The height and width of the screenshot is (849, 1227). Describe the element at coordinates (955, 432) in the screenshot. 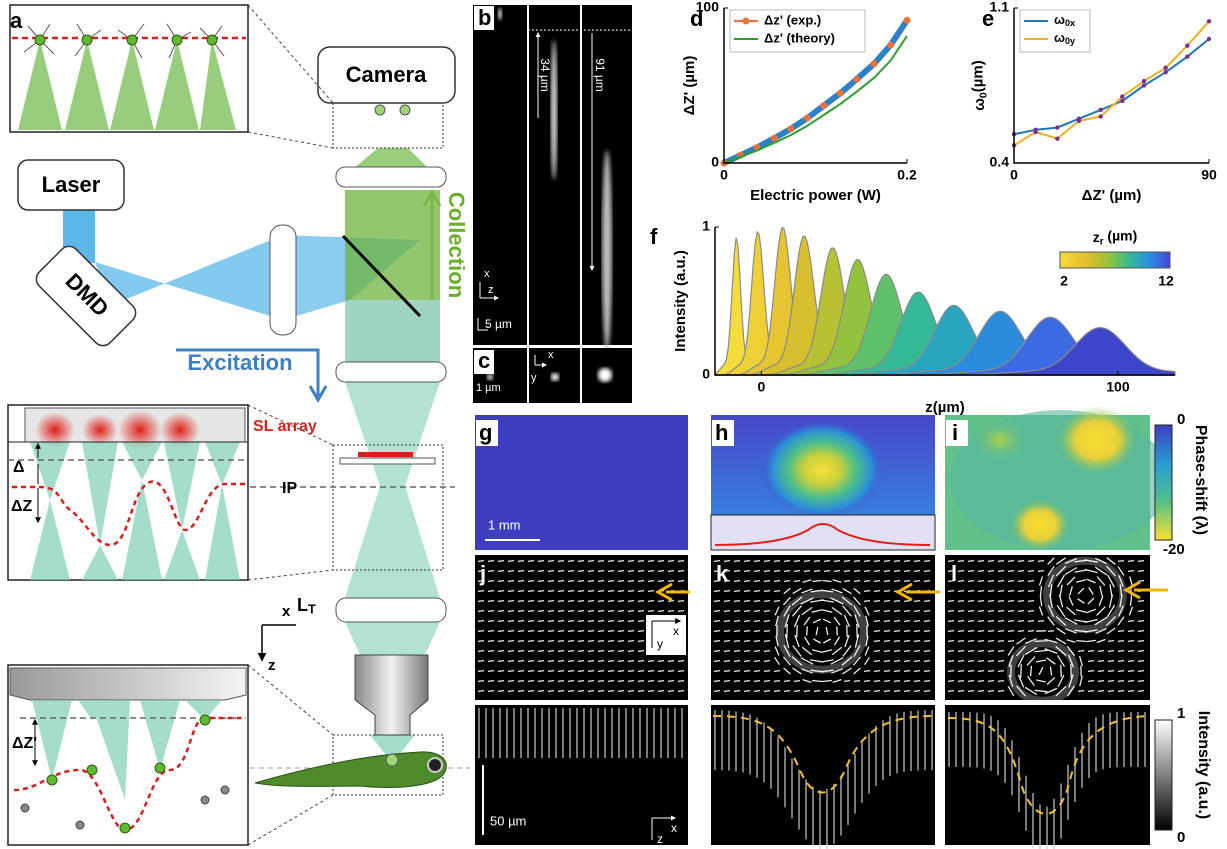

I see `panel-label: i` at that location.